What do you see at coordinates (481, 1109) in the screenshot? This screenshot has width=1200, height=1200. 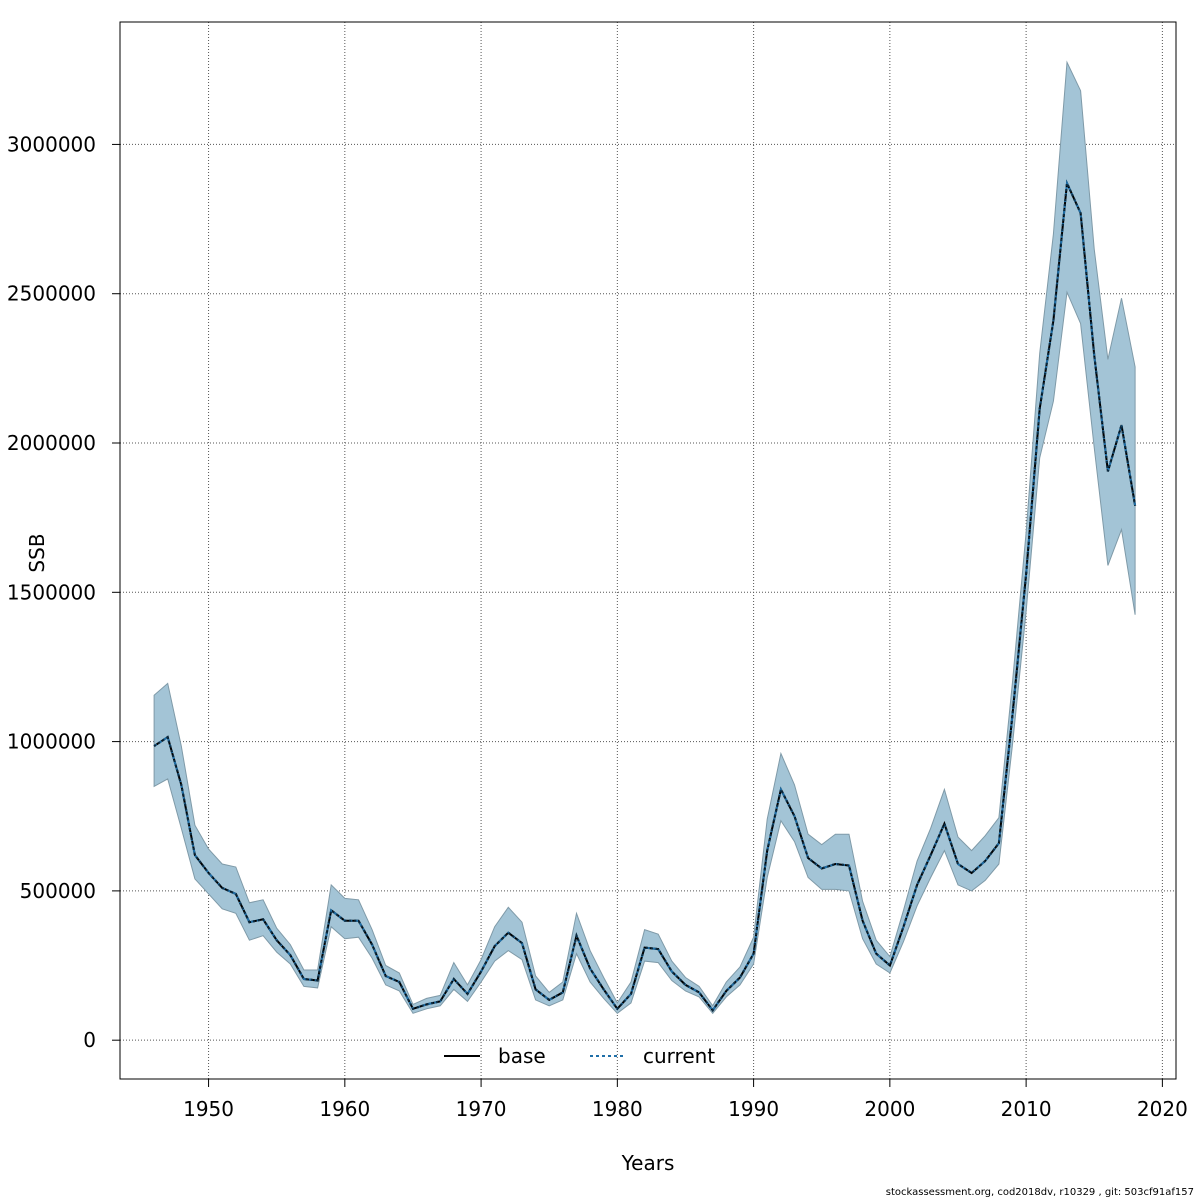 I see `x-tick-label: 1970` at bounding box center [481, 1109].